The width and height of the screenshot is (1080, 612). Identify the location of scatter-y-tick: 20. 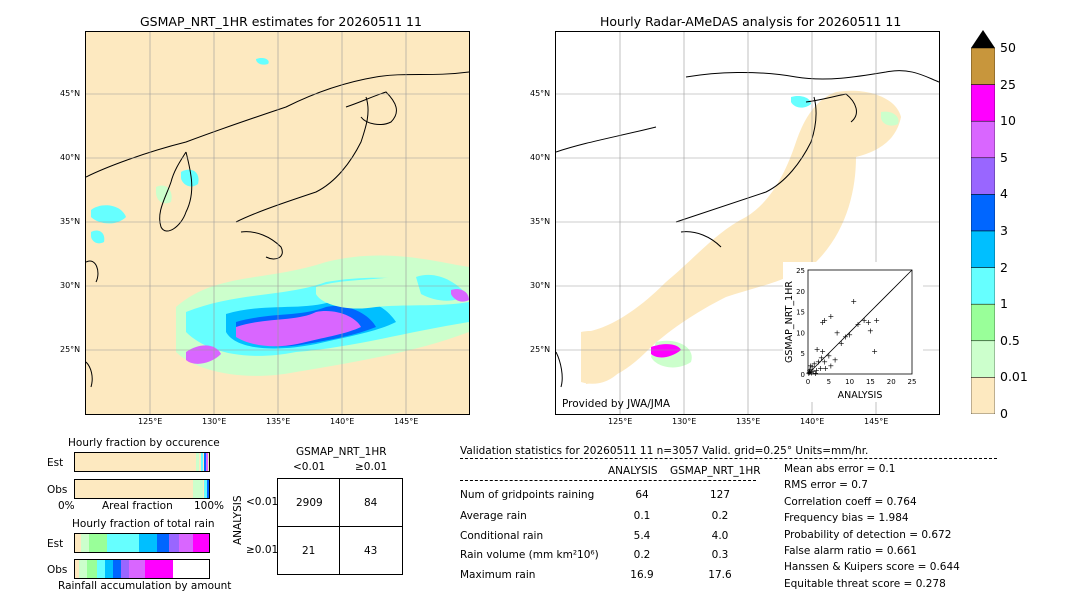
(800, 292).